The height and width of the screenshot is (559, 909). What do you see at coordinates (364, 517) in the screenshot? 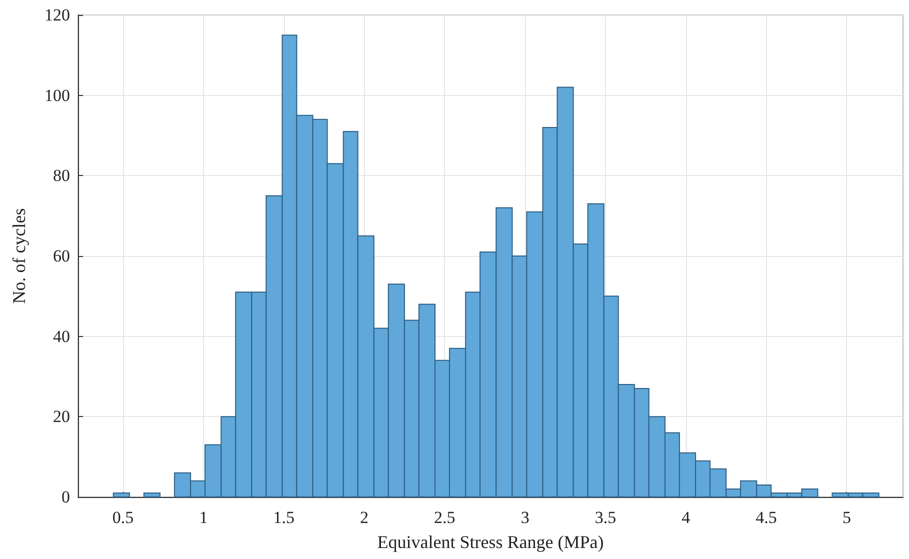
I see `x-tick-label: 2` at bounding box center [364, 517].